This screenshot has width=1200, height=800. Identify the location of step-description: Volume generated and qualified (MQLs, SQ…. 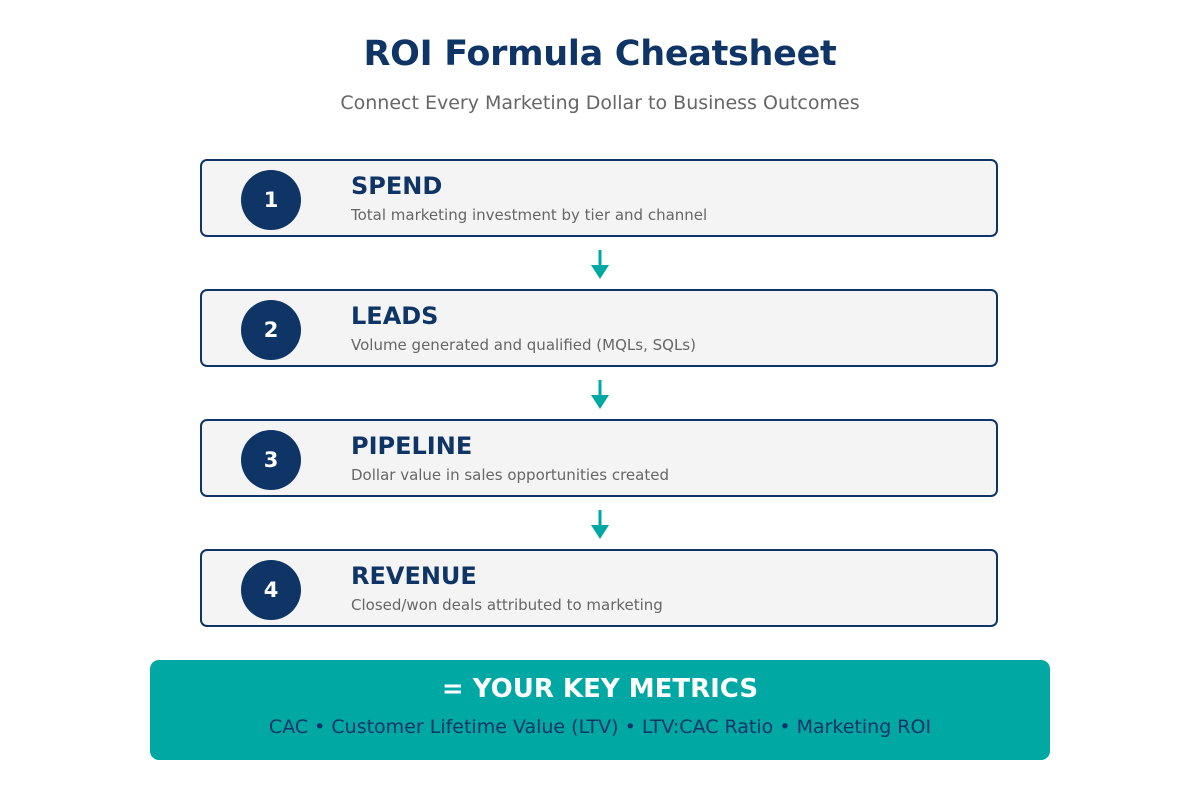
(523, 345).